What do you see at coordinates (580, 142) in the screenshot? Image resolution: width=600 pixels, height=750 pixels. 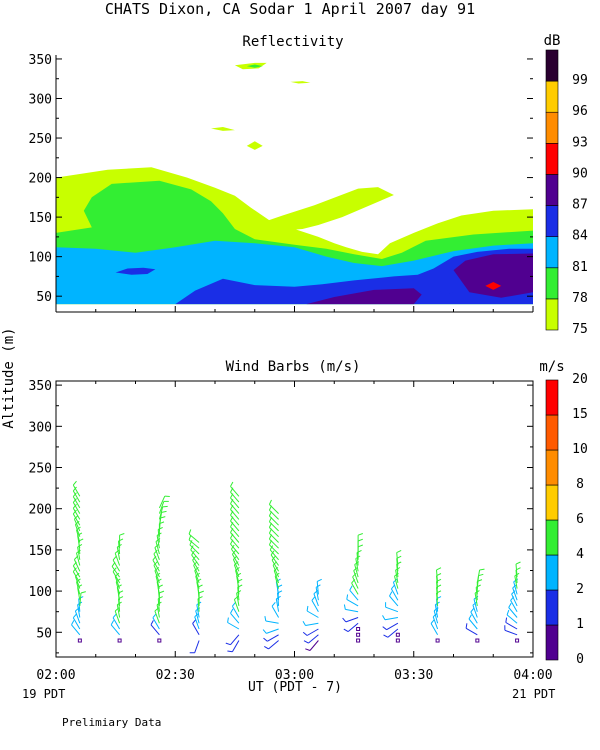 I see `reflectivity-colorbar-tick-label: 93` at bounding box center [580, 142].